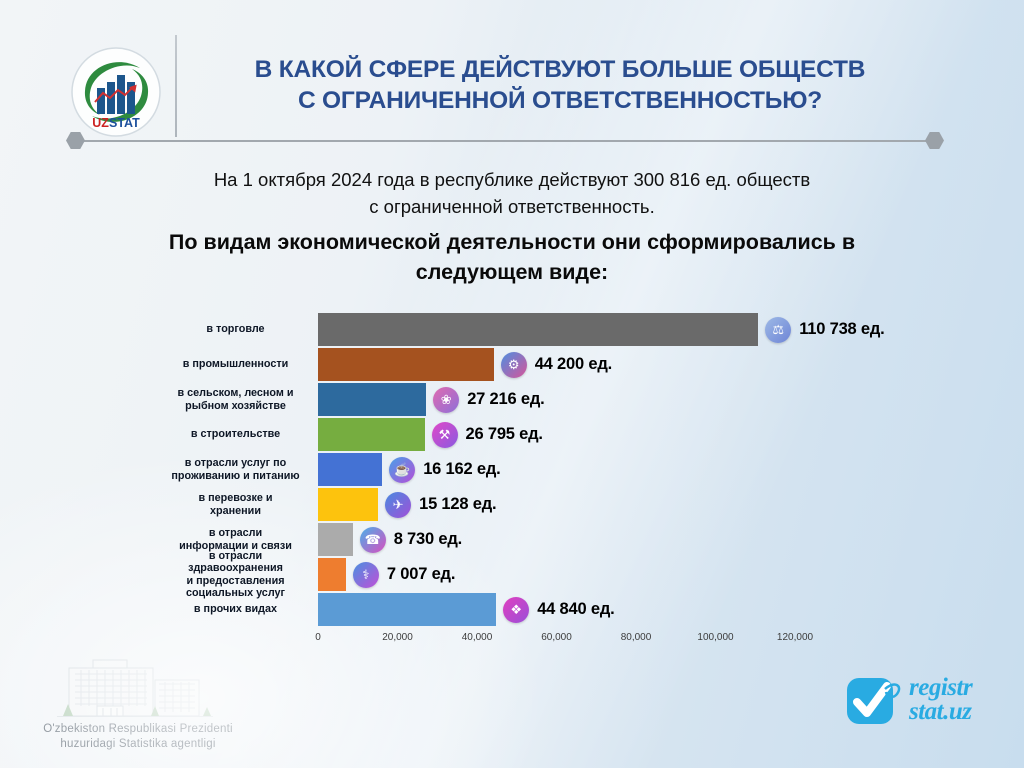 This screenshot has height=768, width=1024. Describe the element at coordinates (842, 329) in the screenshot. I see `value-label-trade: 110 738 ед.` at that location.